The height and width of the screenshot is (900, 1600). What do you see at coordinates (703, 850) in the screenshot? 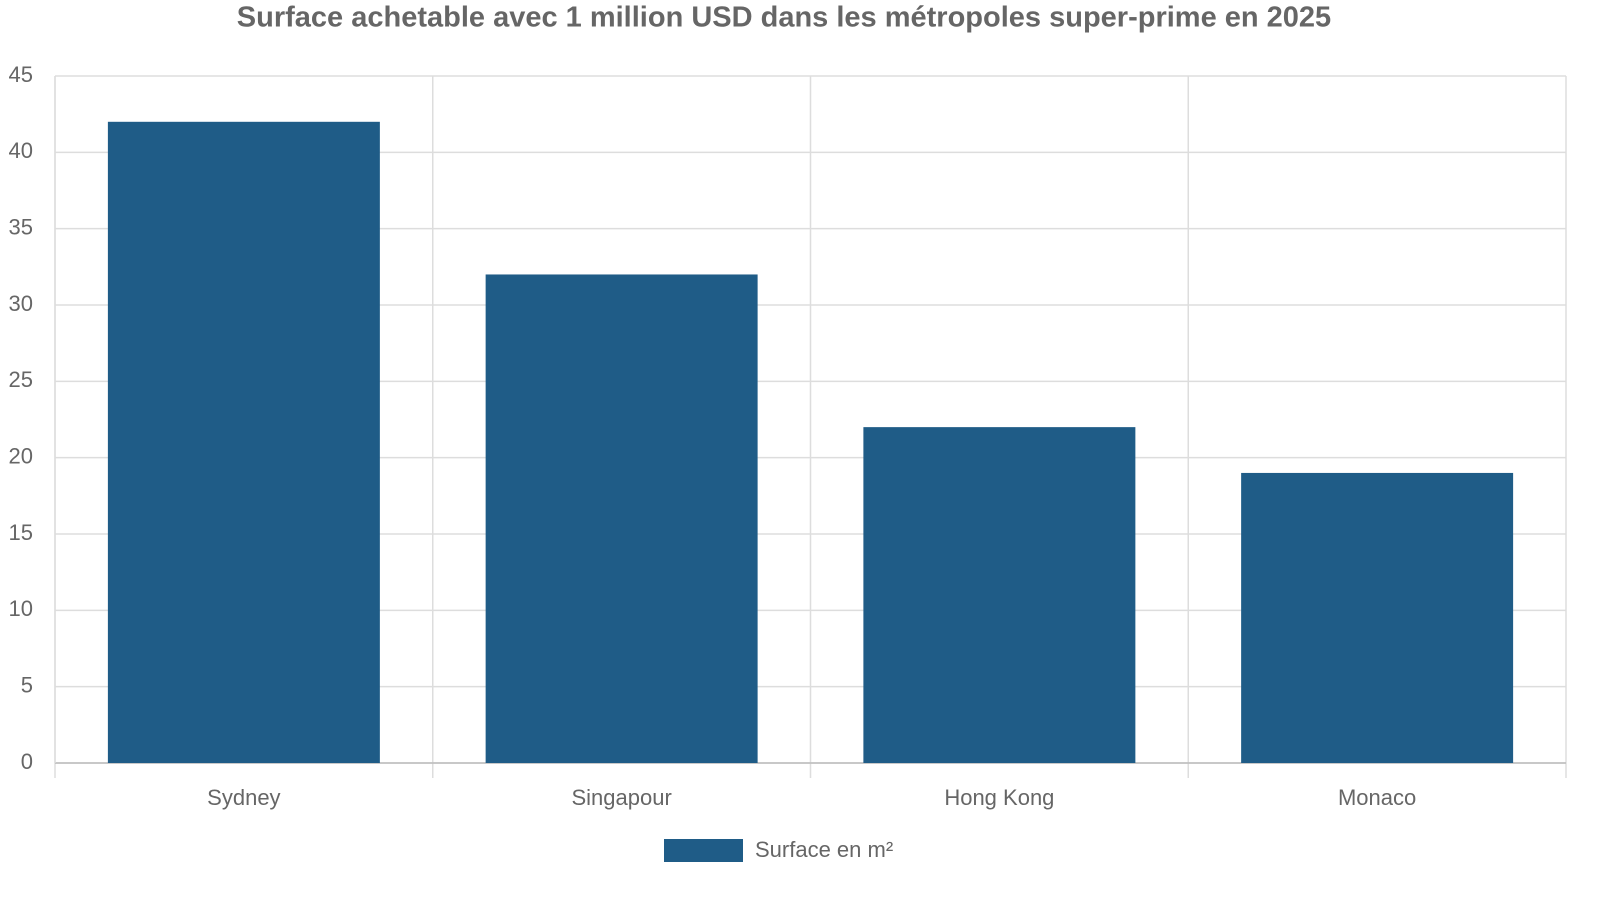
I see `legend-swatch` at bounding box center [703, 850].